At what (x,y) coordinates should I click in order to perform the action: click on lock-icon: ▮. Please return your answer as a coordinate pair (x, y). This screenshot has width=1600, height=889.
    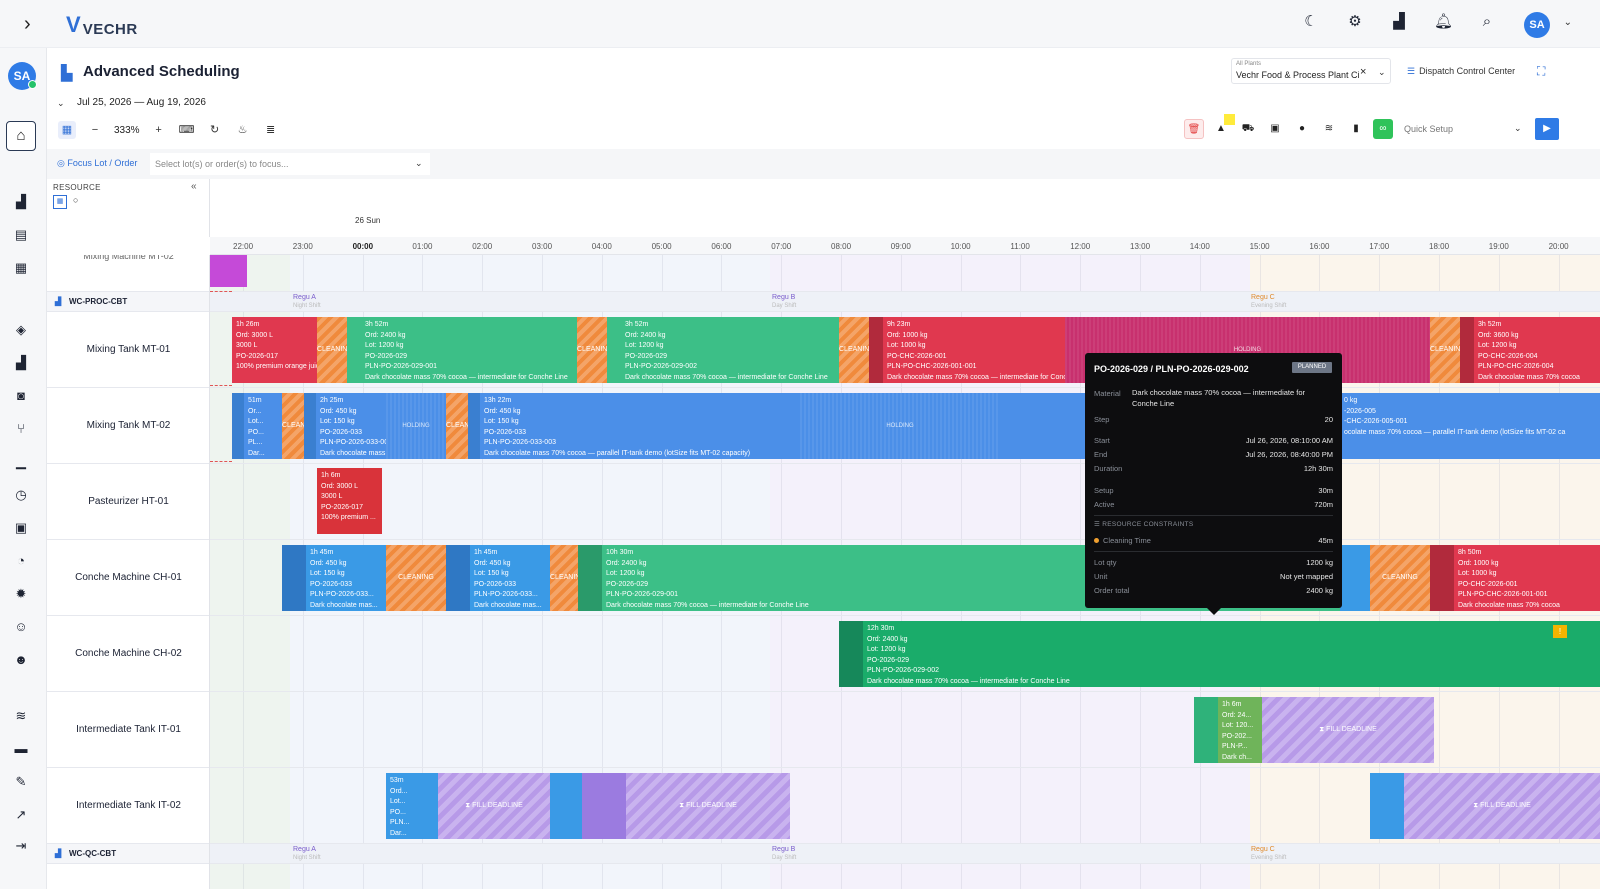
    Looking at the image, I should click on (1356, 128).